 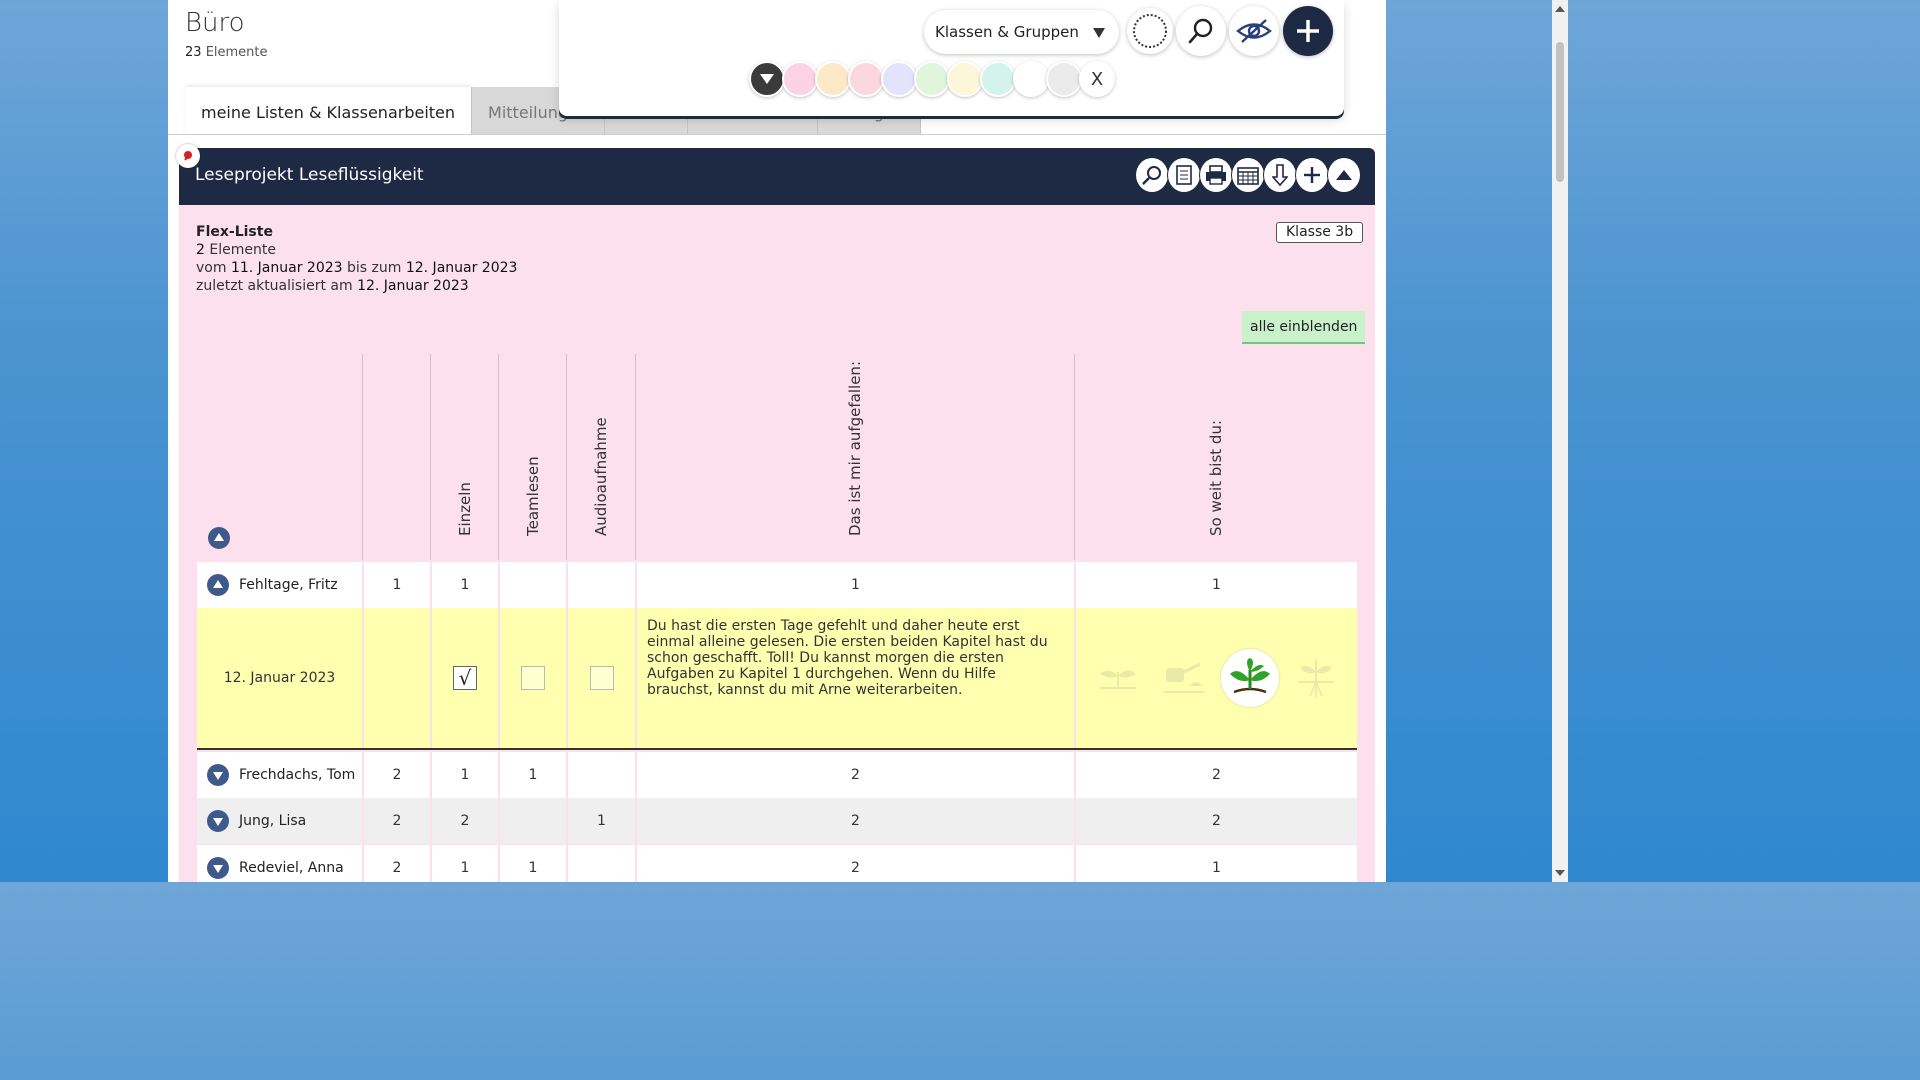 I want to click on tab-messages: Mitteilungen, so click(x=538, y=111).